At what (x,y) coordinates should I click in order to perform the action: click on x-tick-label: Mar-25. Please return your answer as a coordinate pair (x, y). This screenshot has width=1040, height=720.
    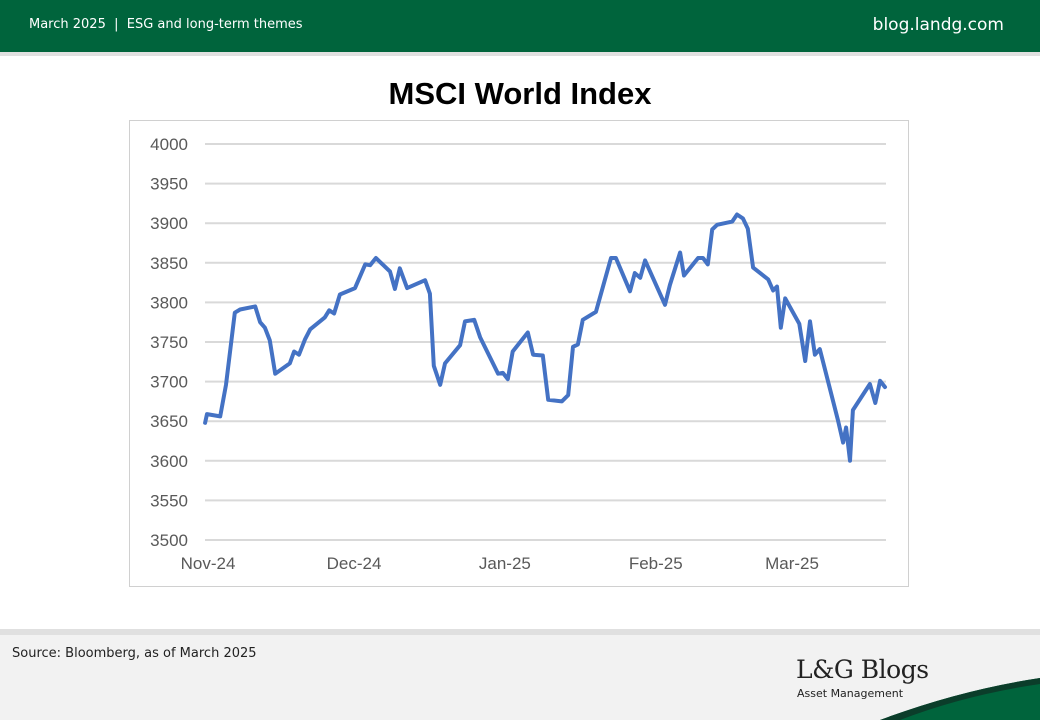
    Looking at the image, I should click on (792, 563).